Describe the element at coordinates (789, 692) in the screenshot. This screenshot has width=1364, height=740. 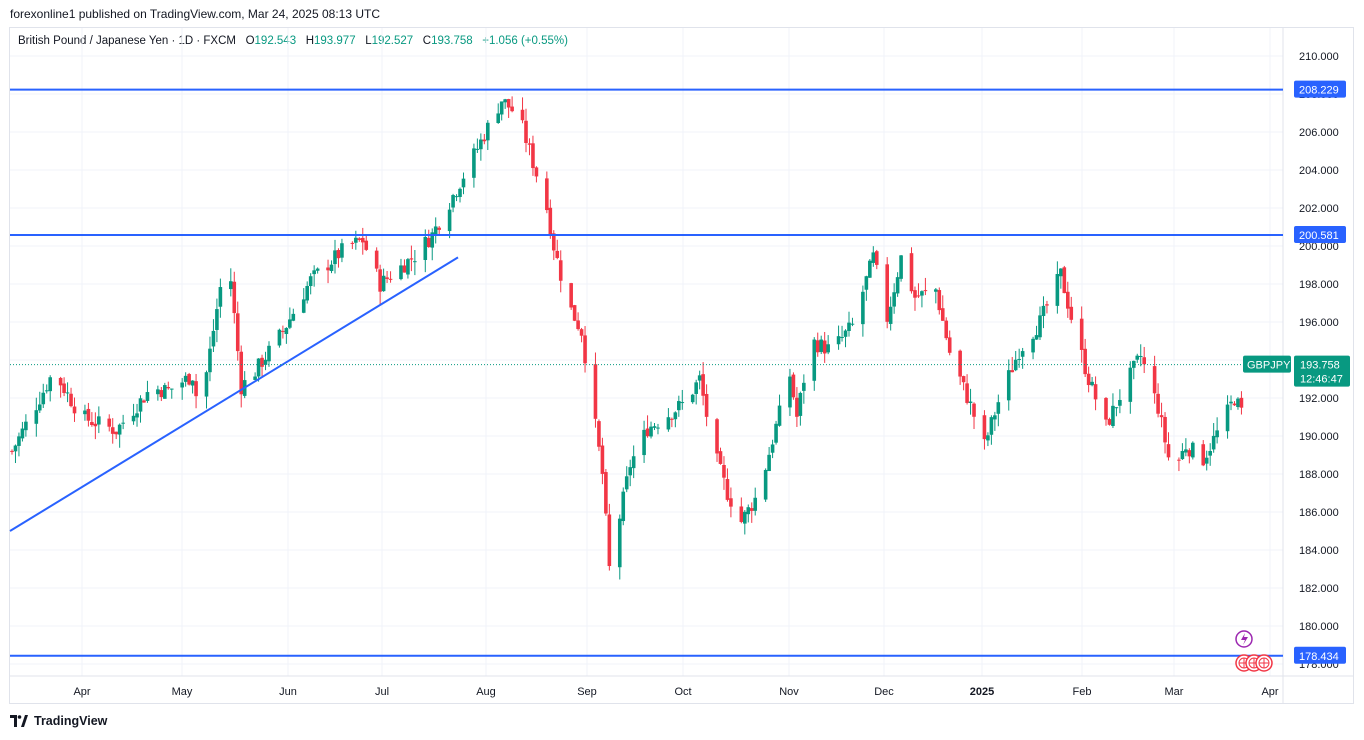
I see `x-tick-label: Nov` at that location.